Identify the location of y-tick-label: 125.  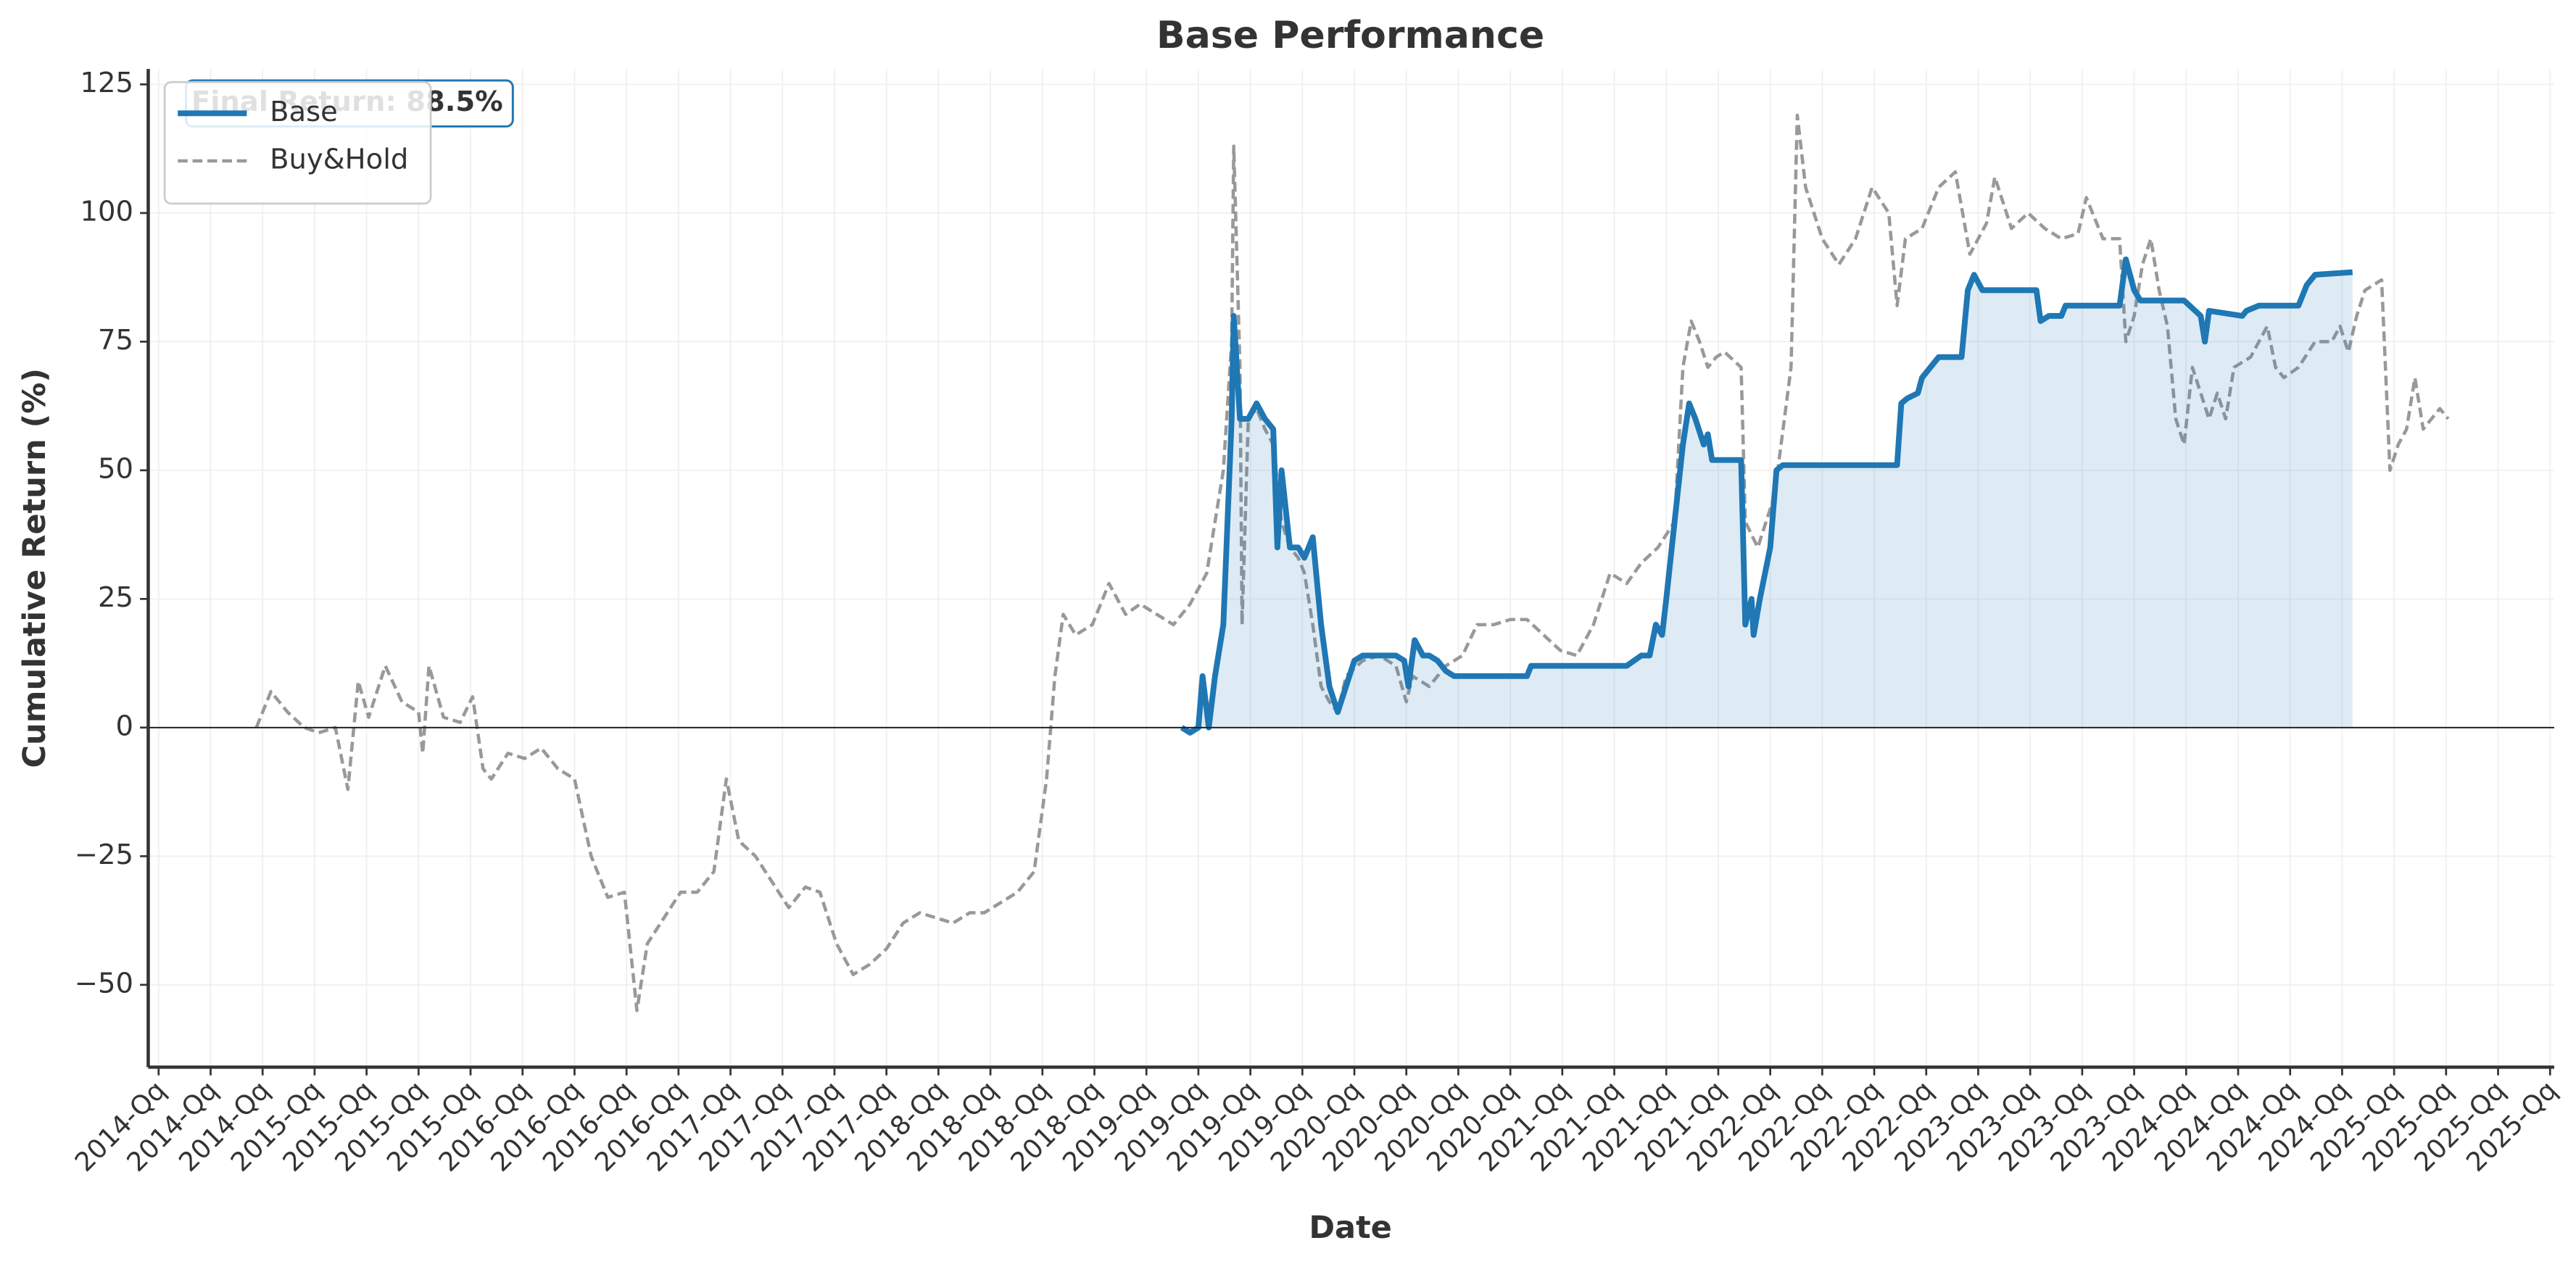
(107, 83).